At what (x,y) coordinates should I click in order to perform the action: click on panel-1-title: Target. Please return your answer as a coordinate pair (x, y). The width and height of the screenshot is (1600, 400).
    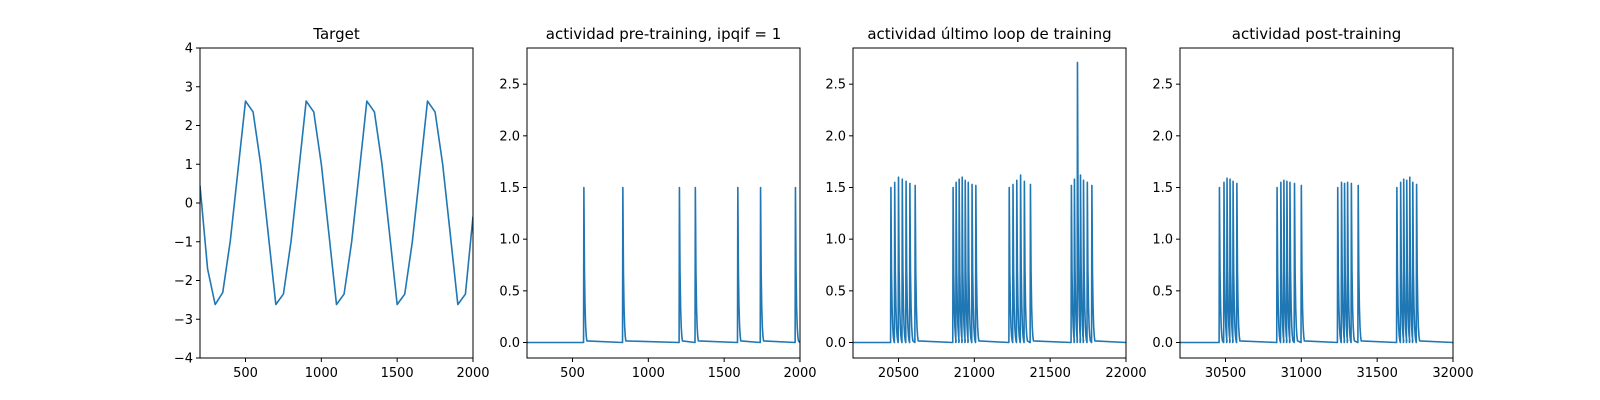
    Looking at the image, I should click on (336, 34).